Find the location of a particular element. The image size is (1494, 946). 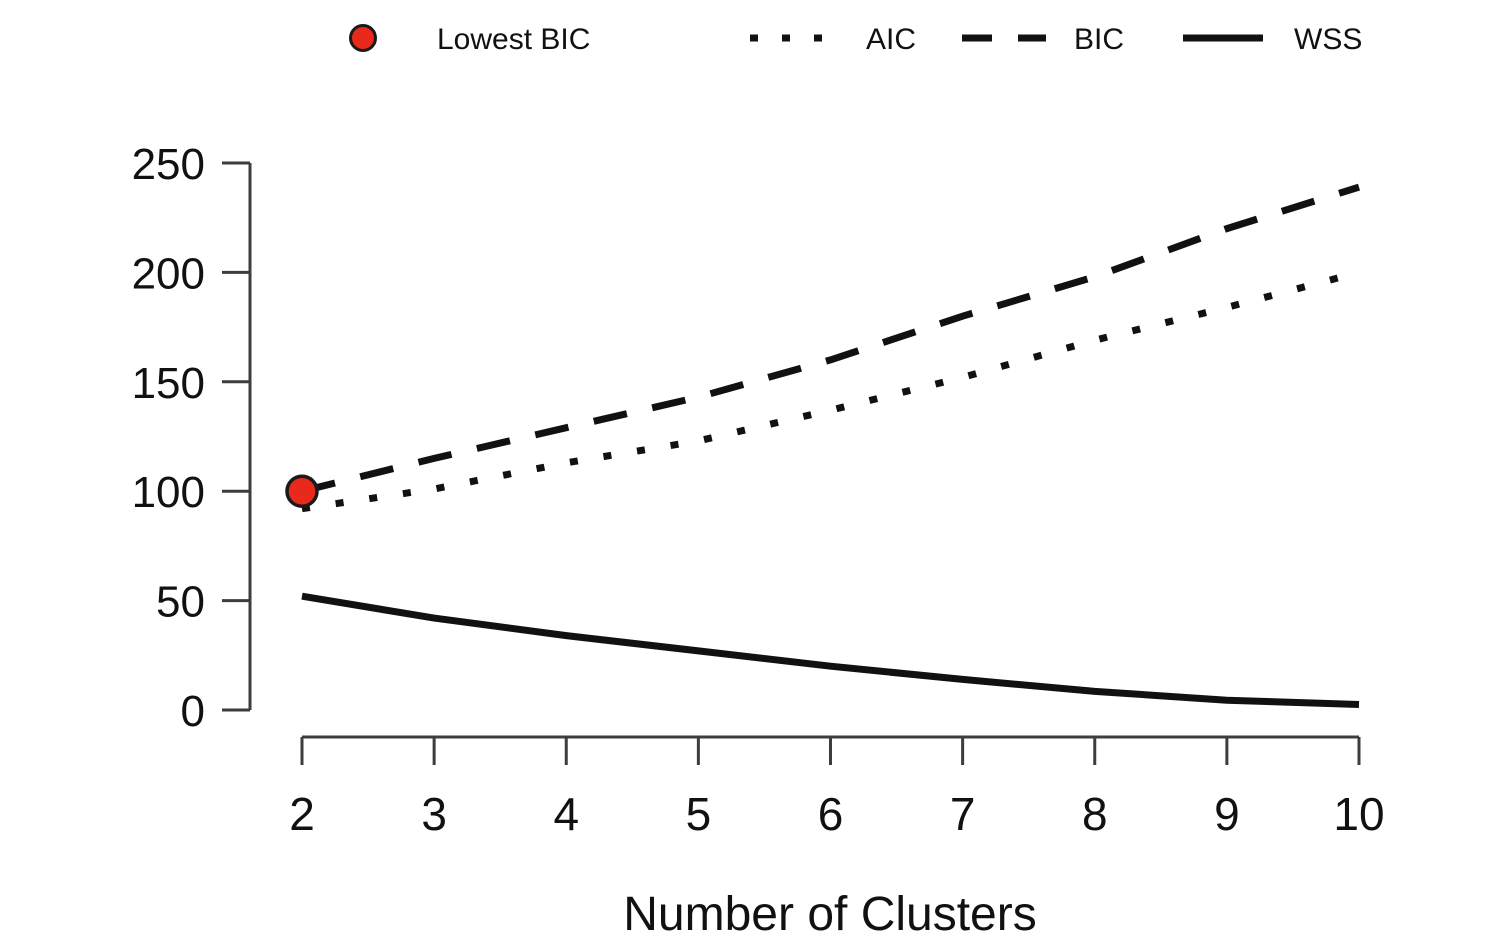

legend-item-bic: BIC is located at coordinates (1043, 39).